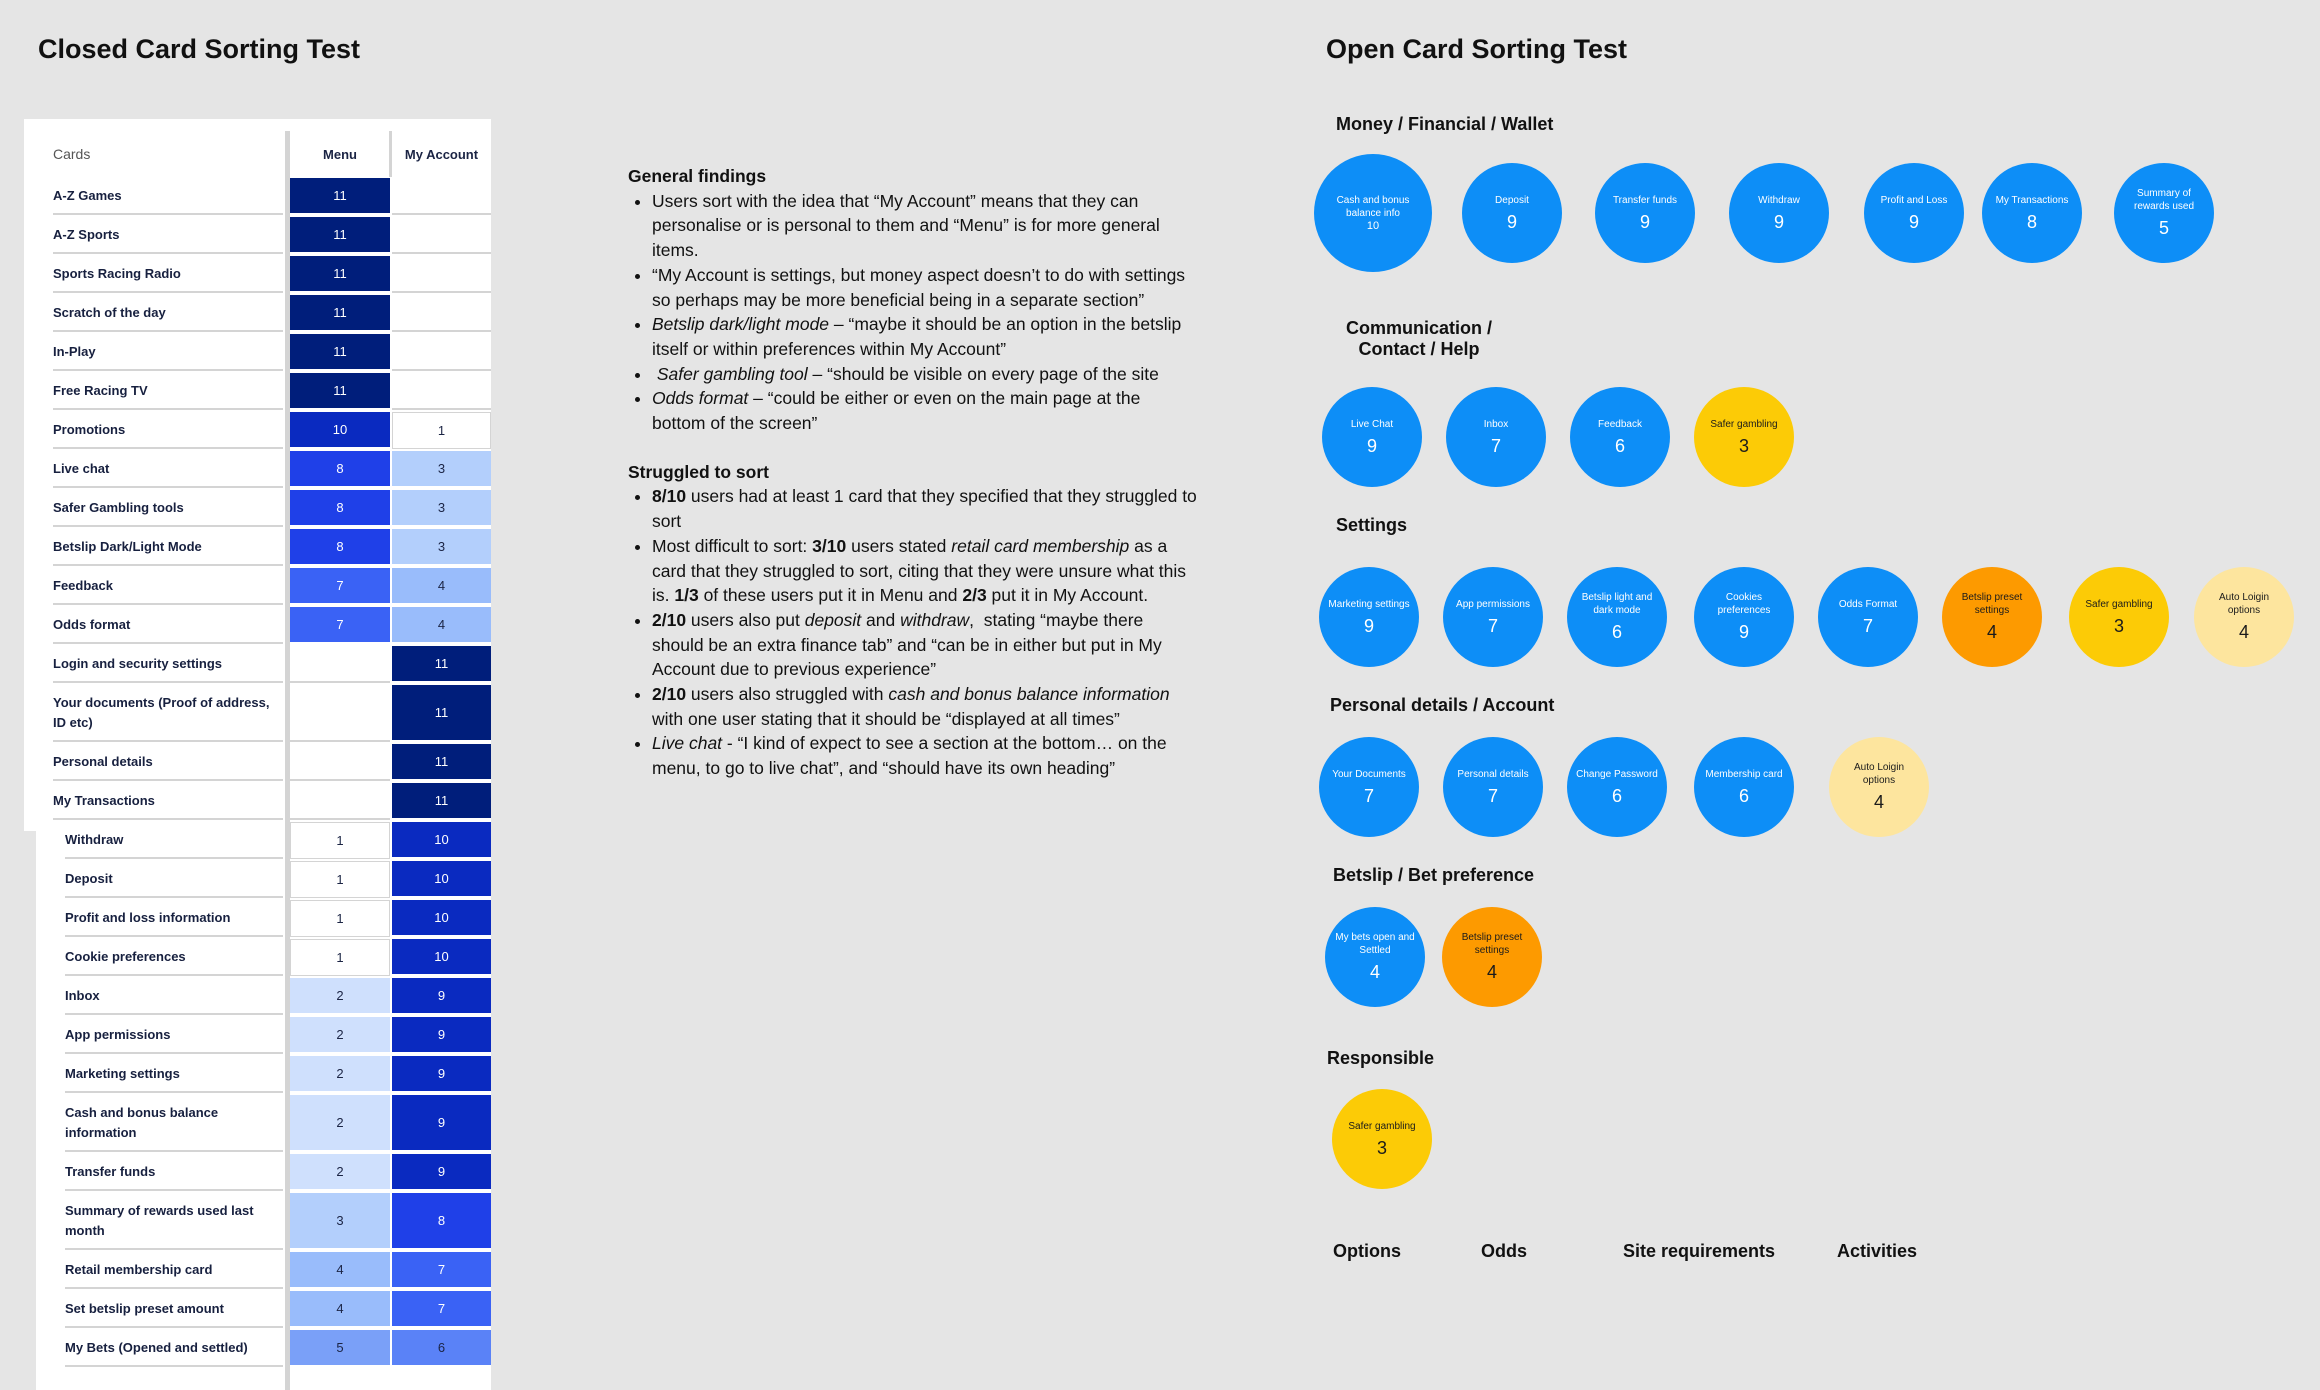 The image size is (2320, 1390). I want to click on table-row: Deposit 1 10, so click(257, 879).